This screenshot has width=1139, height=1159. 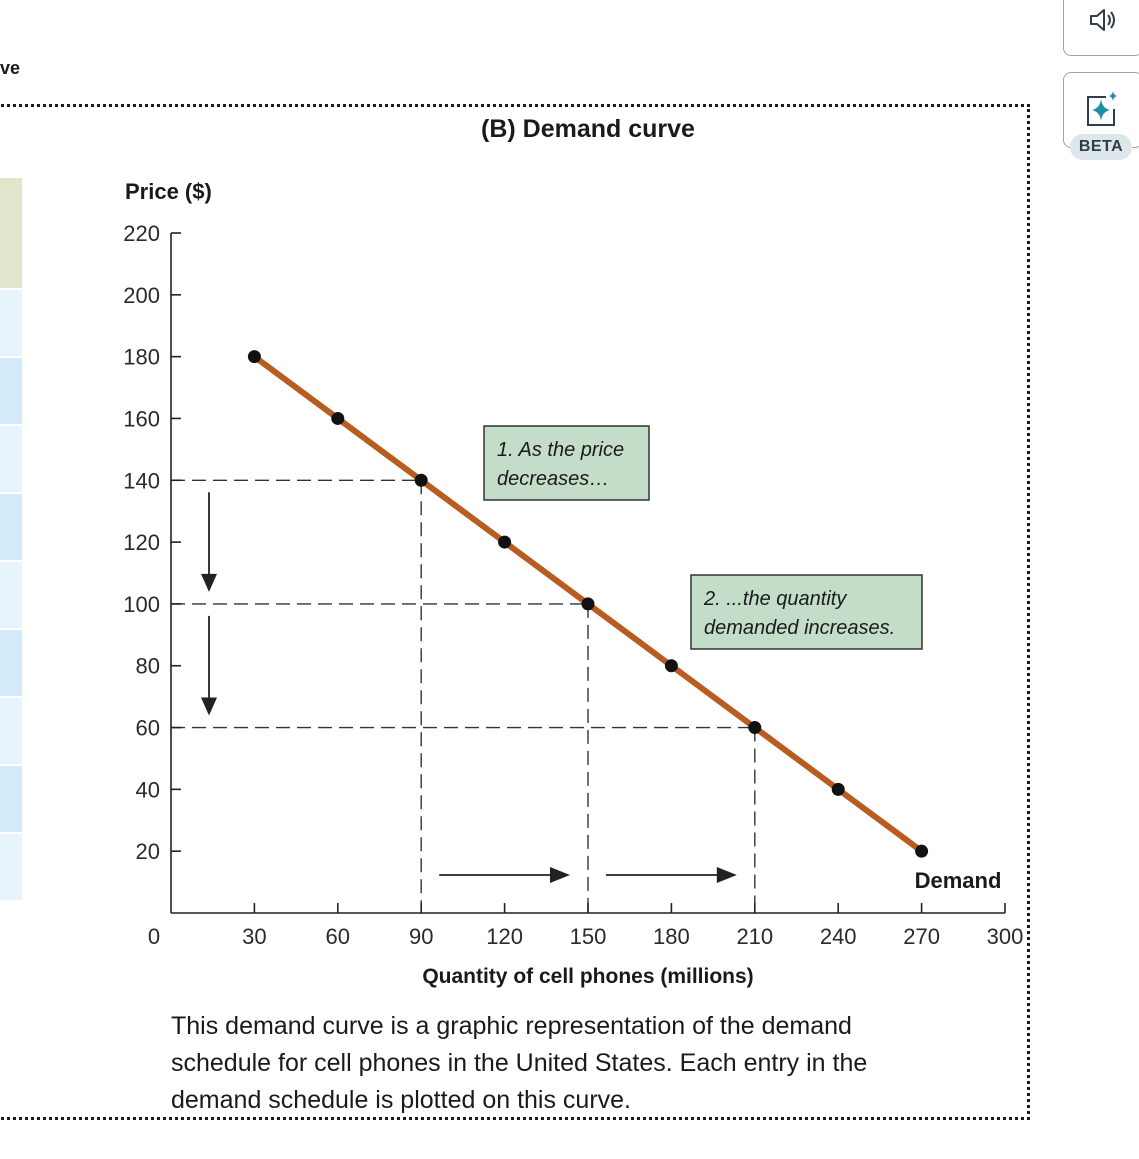 What do you see at coordinates (148, 728) in the screenshot?
I see `y-tick-label: 60` at bounding box center [148, 728].